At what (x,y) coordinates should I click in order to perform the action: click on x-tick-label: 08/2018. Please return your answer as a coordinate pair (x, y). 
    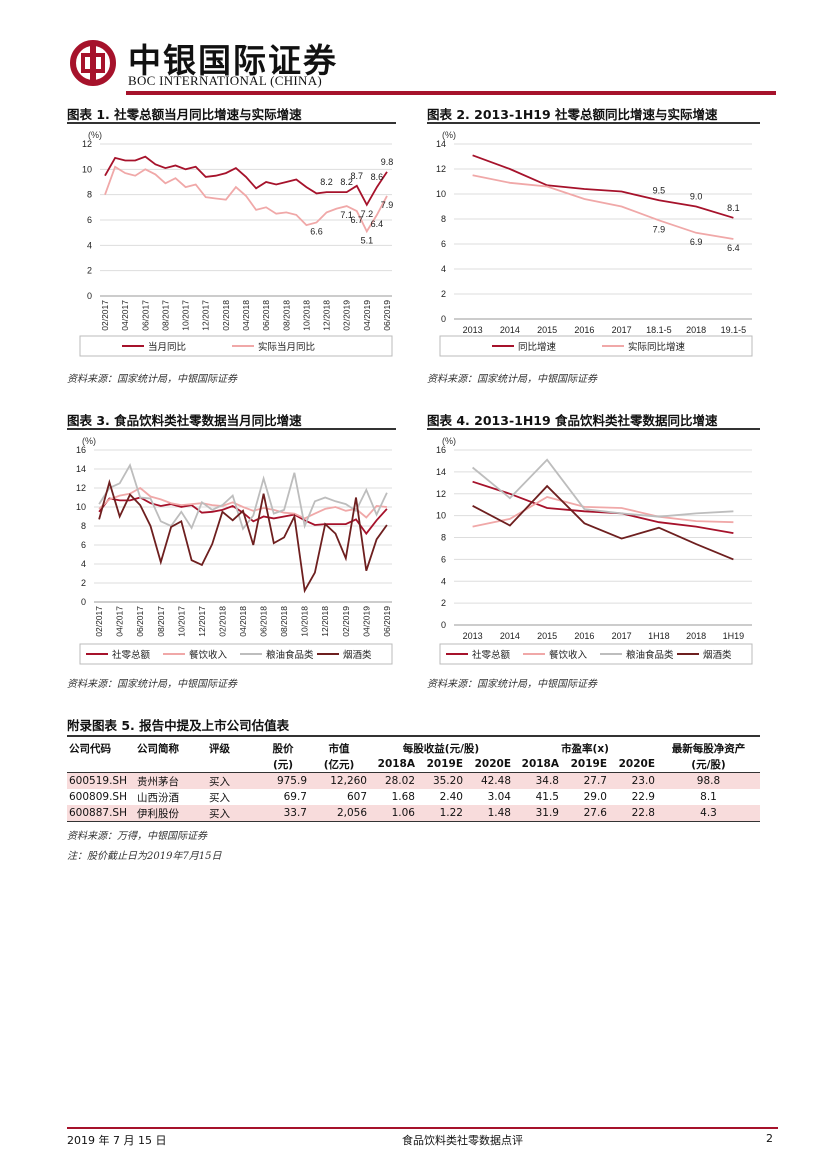
    Looking at the image, I should click on (286, 315).